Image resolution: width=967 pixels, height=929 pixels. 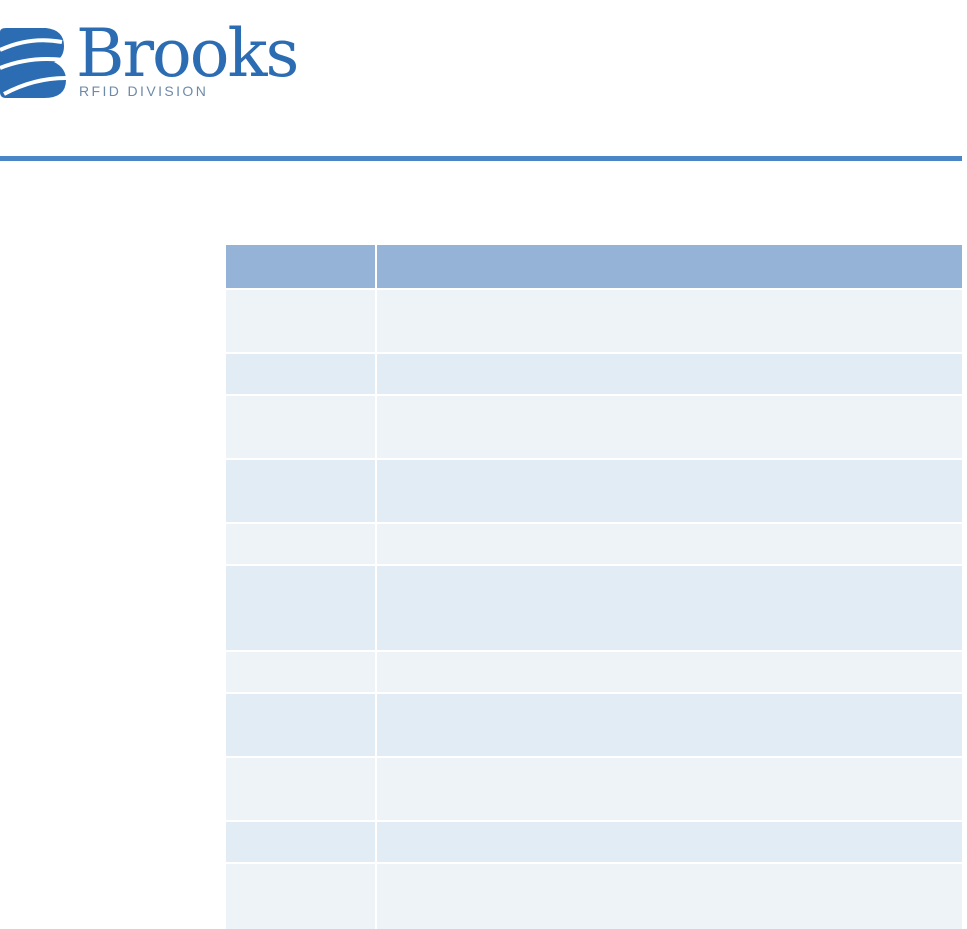 What do you see at coordinates (481, 158) in the screenshot?
I see `header-rule` at bounding box center [481, 158].